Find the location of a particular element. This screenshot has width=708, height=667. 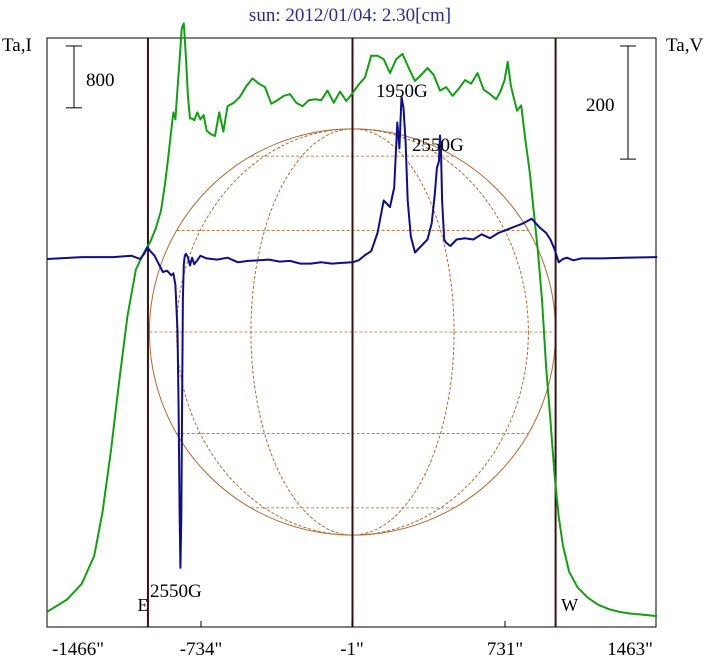

right-axis-label: Ta,V is located at coordinates (684, 45).